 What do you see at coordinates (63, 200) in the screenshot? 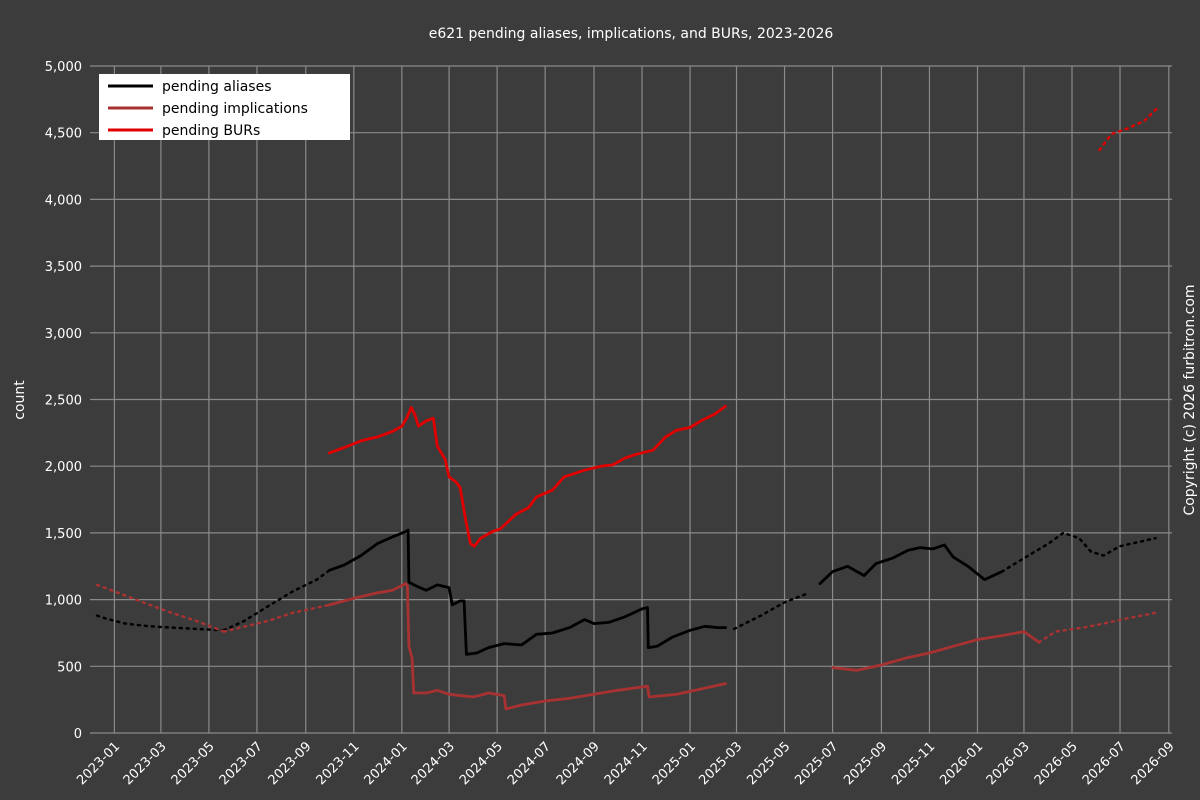
I see `y-tick-label: 4,000` at bounding box center [63, 200].